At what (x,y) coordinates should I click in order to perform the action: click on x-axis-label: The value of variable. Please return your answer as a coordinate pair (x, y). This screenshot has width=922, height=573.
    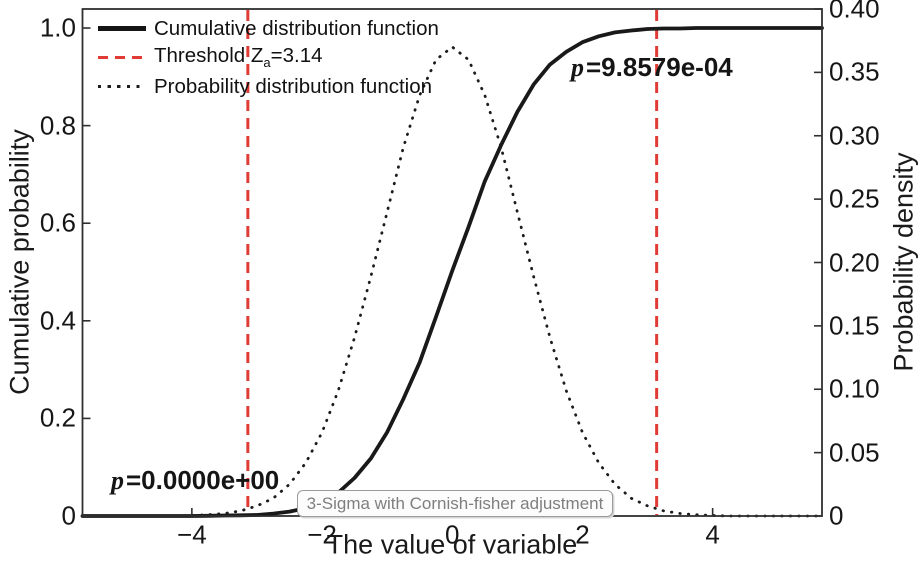
    Looking at the image, I should click on (452, 544).